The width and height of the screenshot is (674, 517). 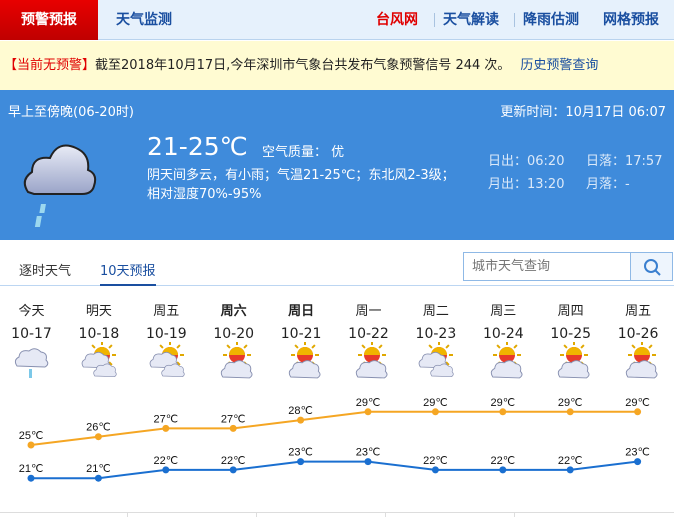 I want to click on rain-icon, so click(x=31, y=363).